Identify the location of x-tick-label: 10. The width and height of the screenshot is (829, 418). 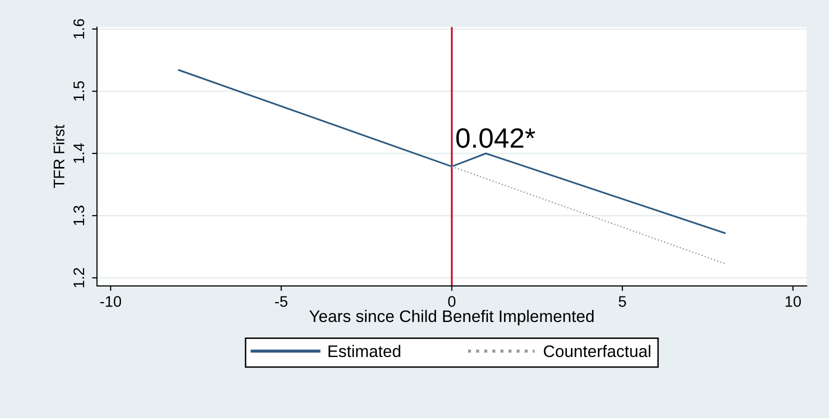
(793, 301).